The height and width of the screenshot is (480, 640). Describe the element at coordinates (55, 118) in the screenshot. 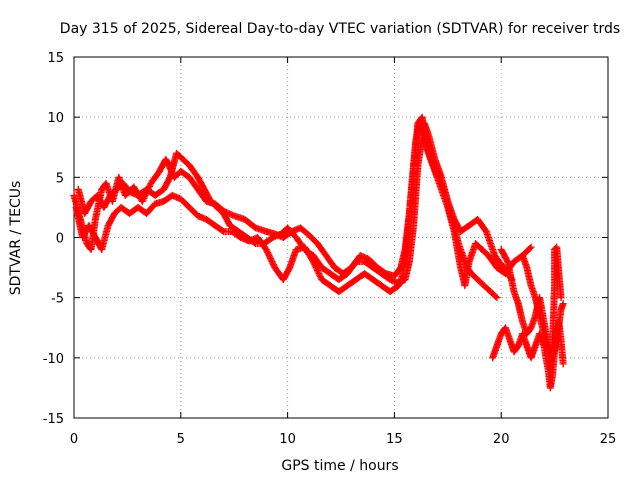

I see `y-tick-label: 10` at that location.